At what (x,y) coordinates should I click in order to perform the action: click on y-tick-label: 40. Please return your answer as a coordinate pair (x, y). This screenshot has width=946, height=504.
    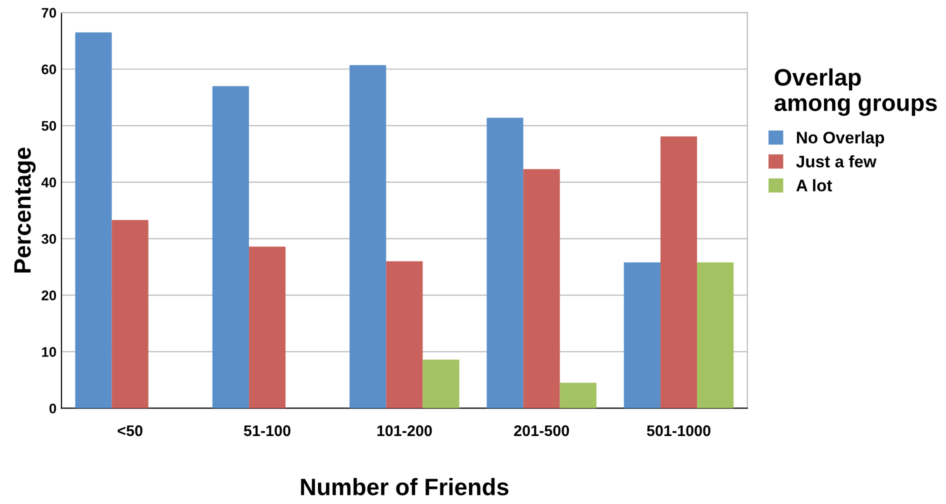
    Looking at the image, I should click on (48, 182).